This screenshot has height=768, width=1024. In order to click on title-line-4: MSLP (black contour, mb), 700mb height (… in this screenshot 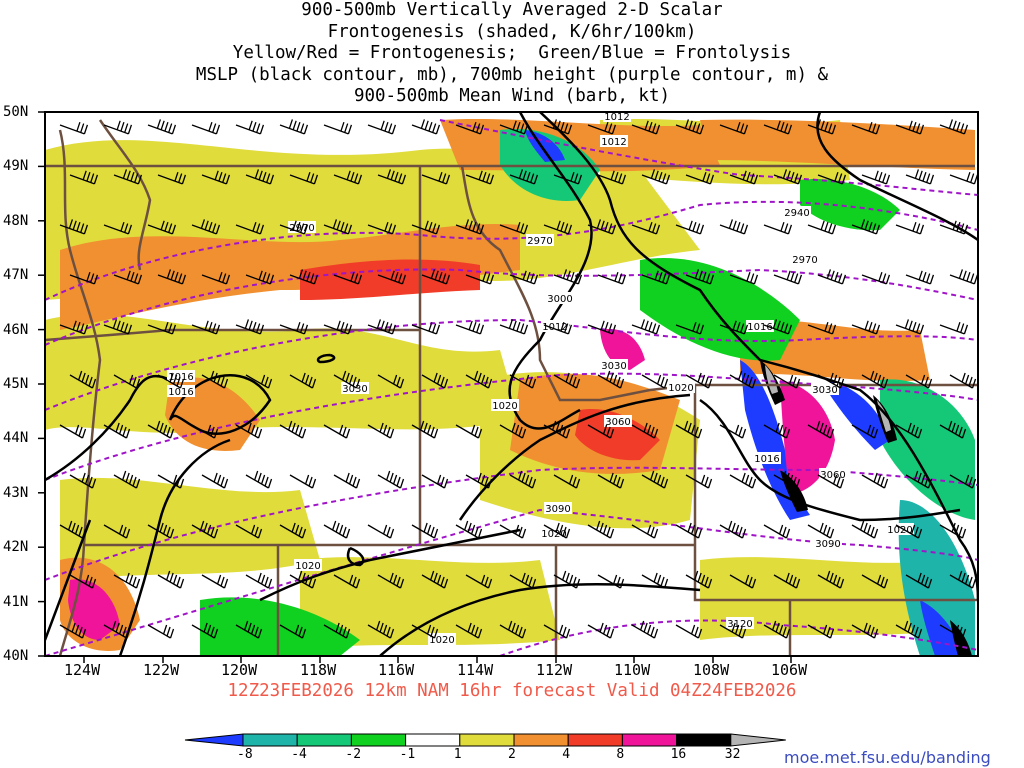, I will do `click(512, 74)`.